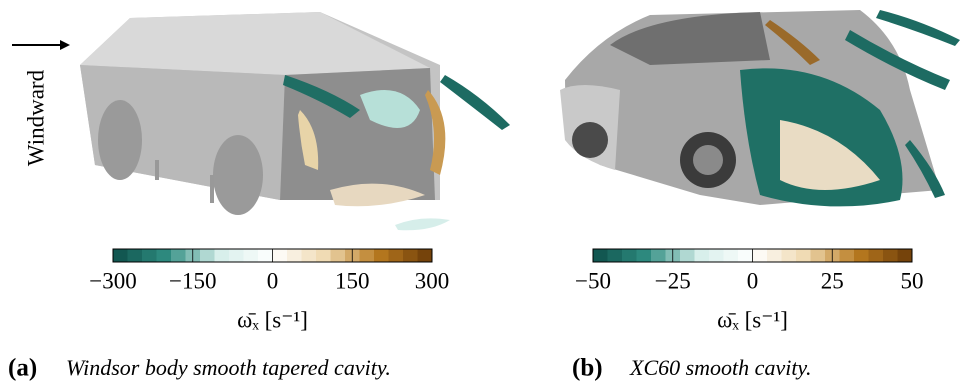 The height and width of the screenshot is (388, 980). I want to click on colorbar-tick-label: 150, so click(352, 280).